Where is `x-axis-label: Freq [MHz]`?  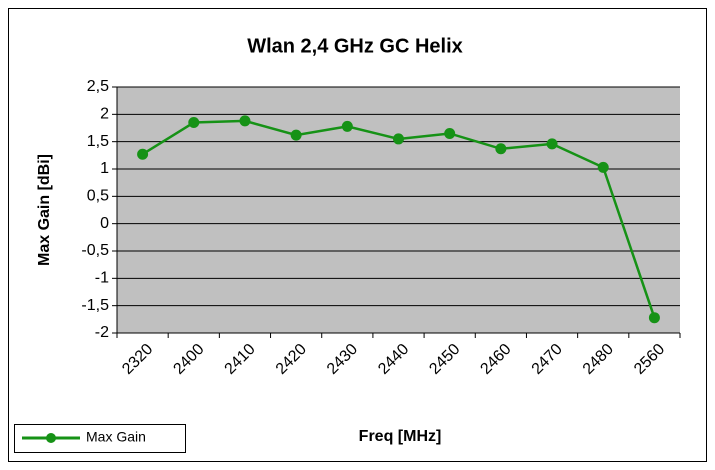
x-axis-label: Freq [MHz] is located at coordinates (400, 436).